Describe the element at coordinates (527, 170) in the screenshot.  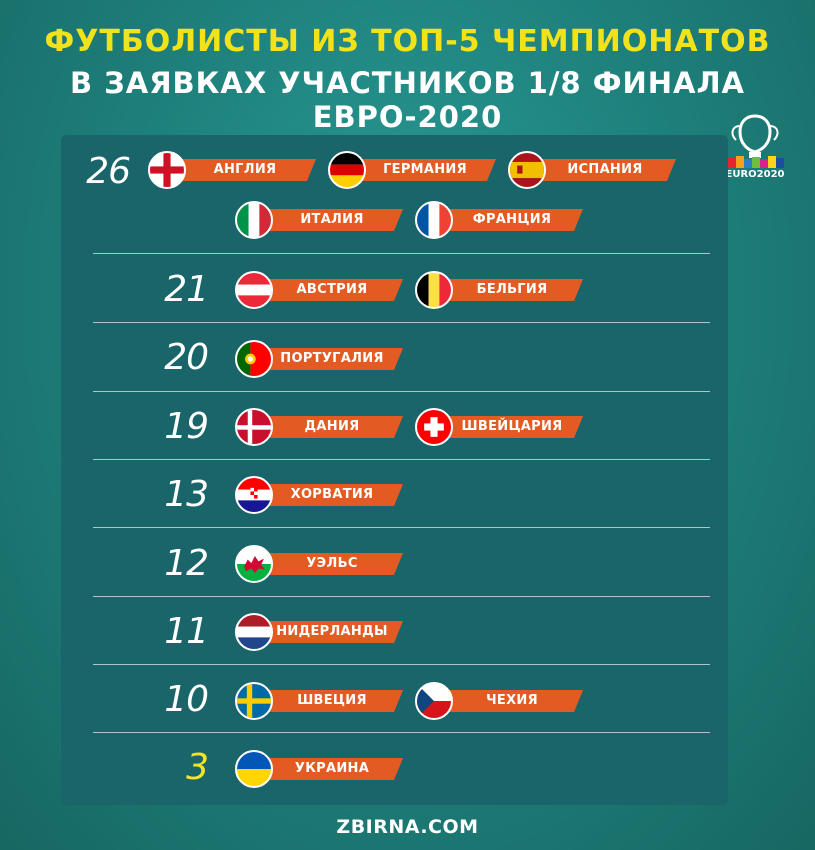
I see `spain-flag-icon` at that location.